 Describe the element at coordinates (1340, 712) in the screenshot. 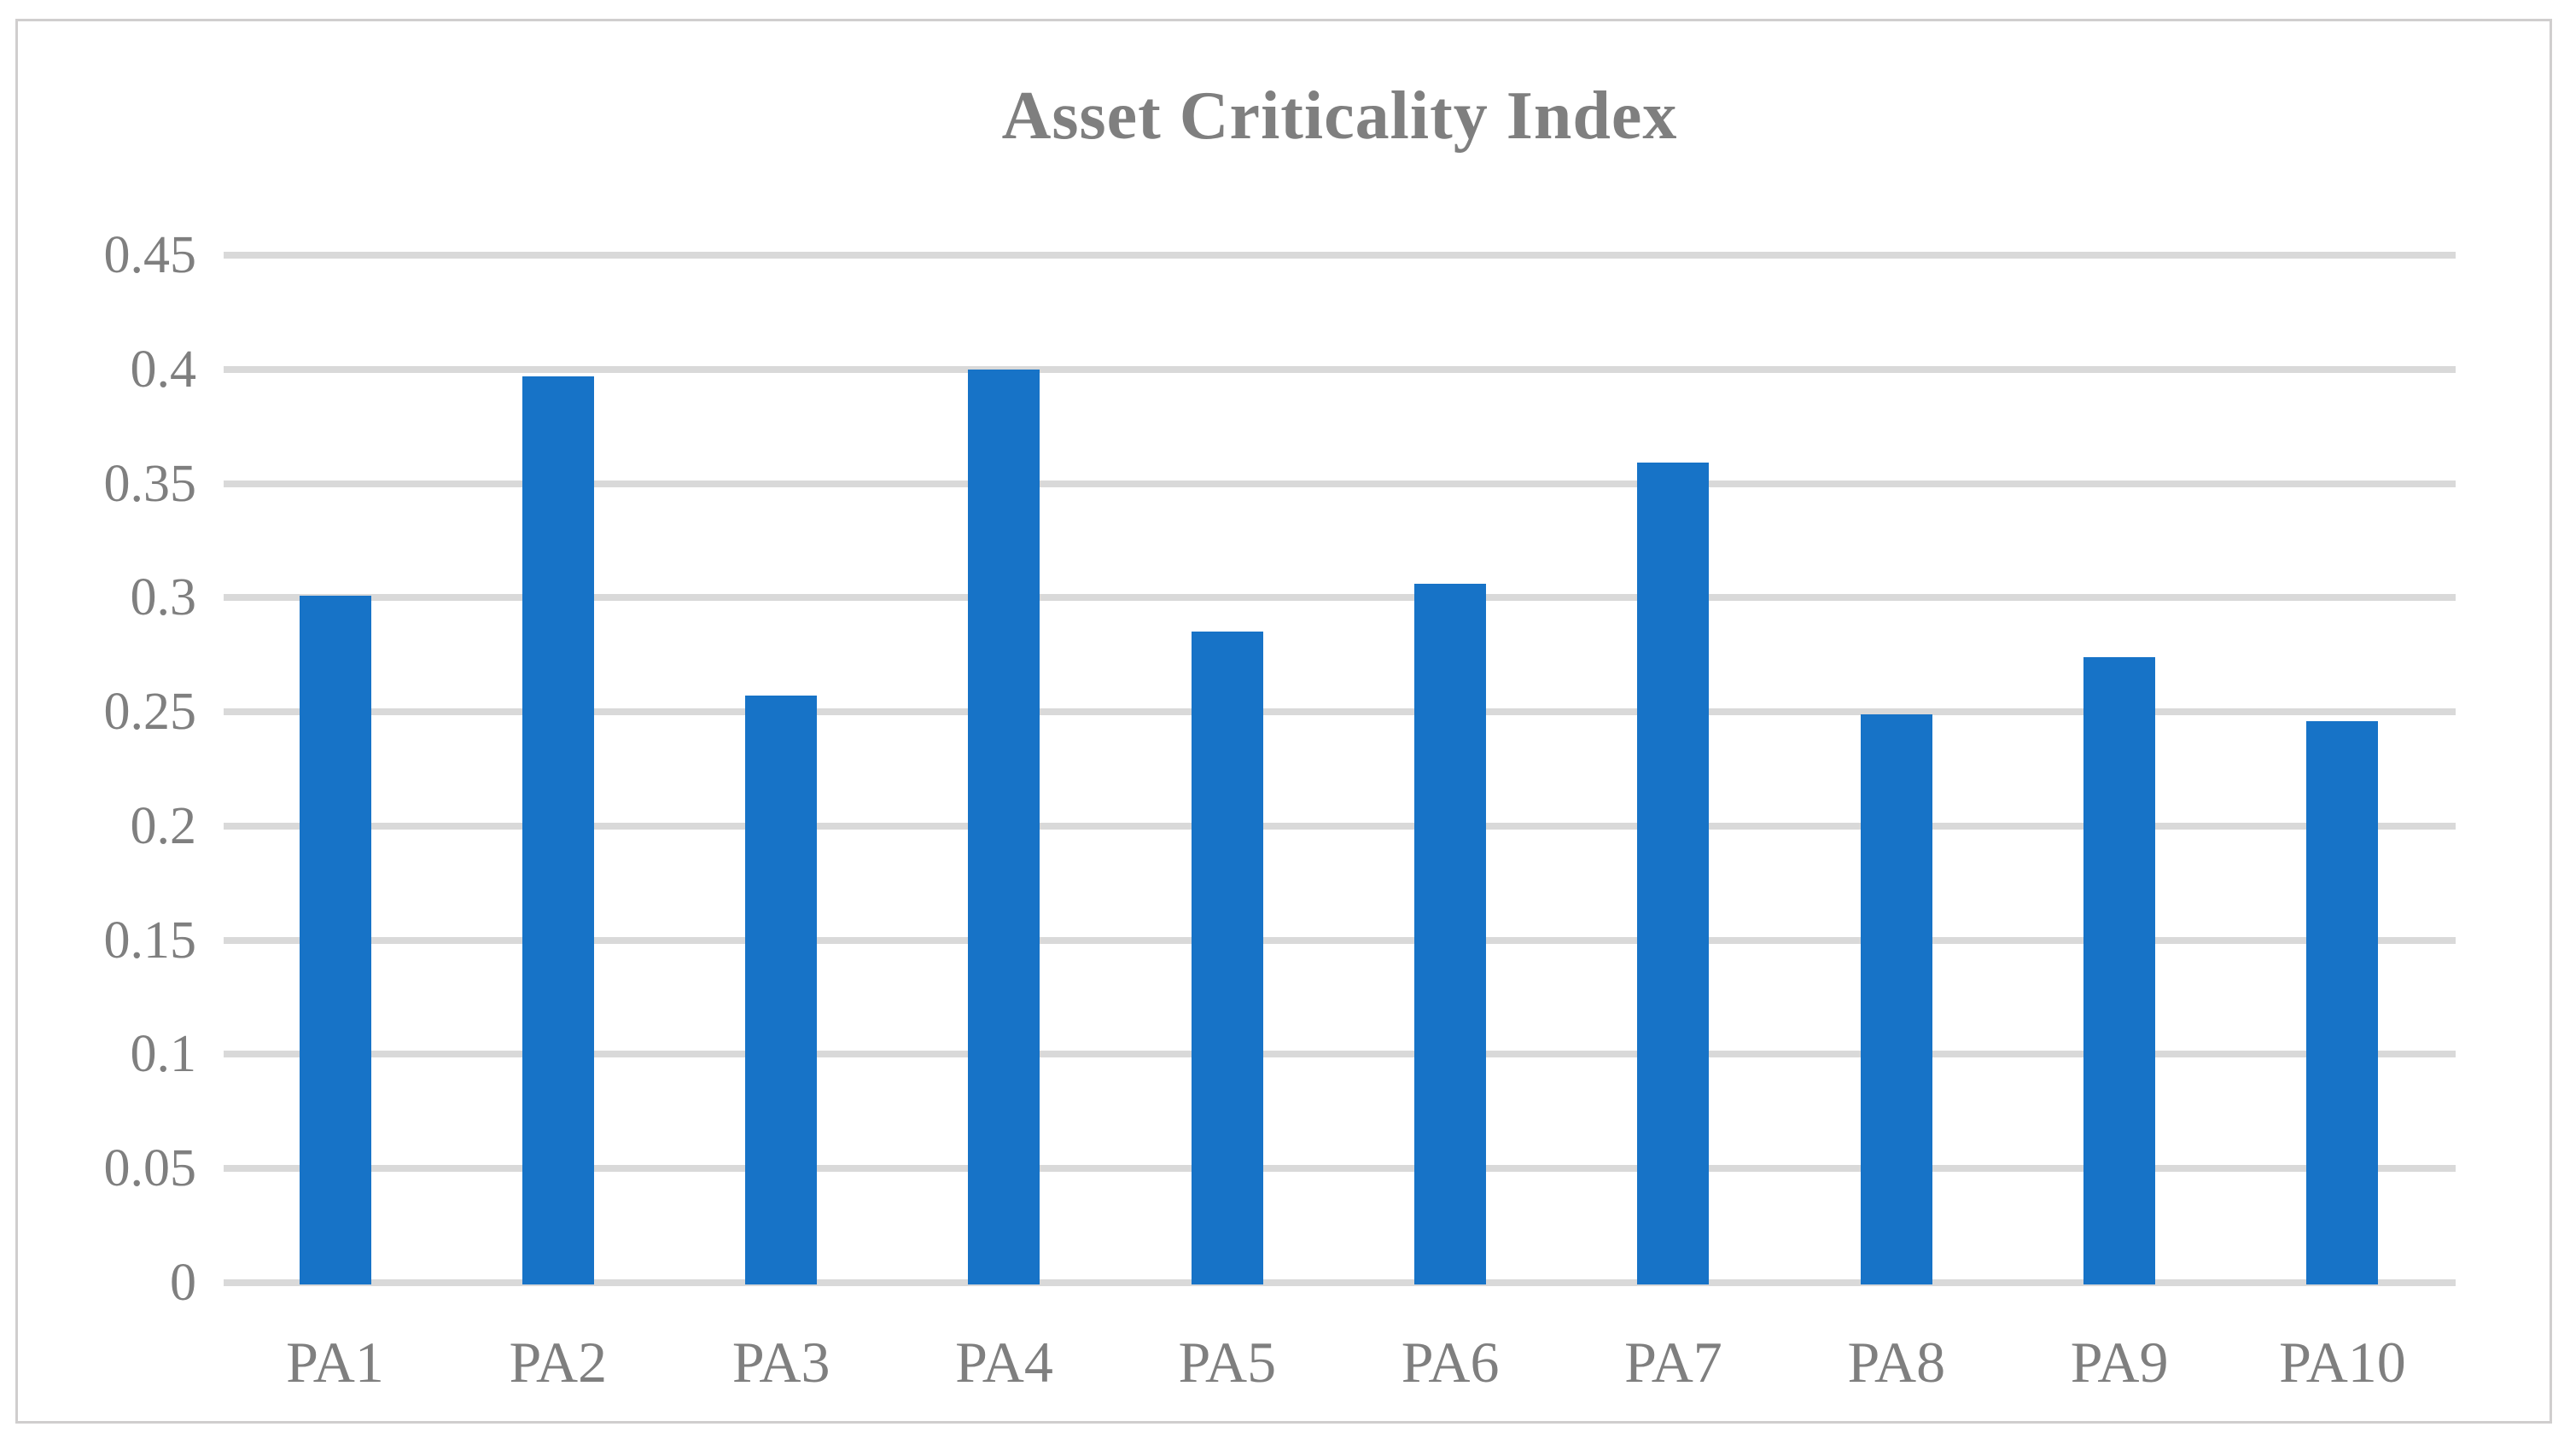

I see `gridline-0.25` at that location.